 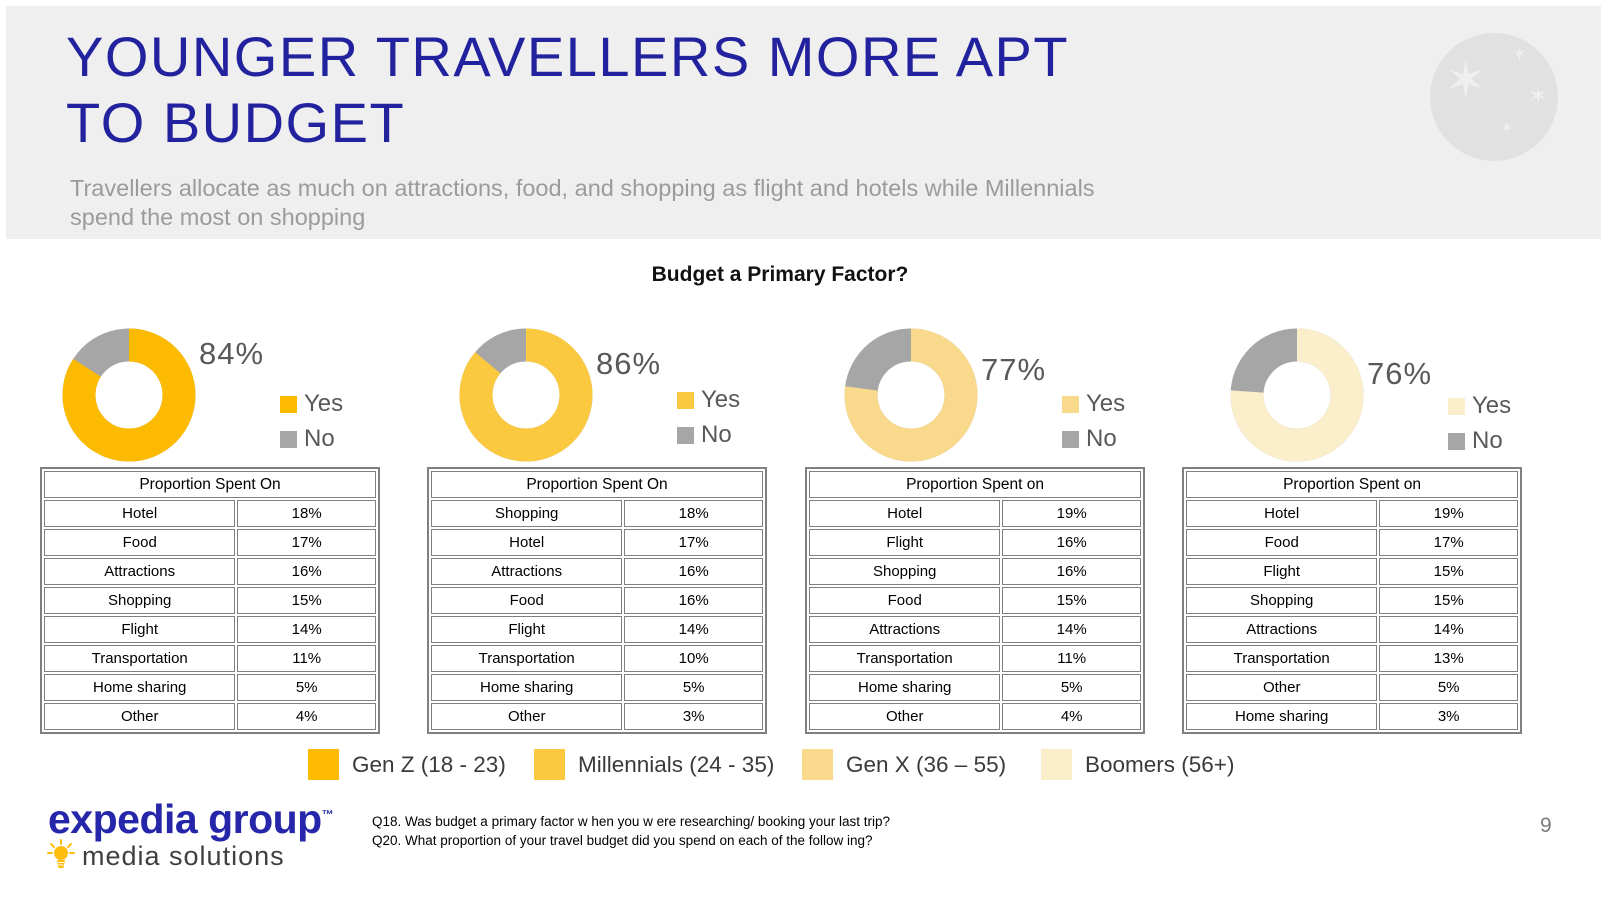 I want to click on page-subtitle-line2: spend the most on shopping, so click(x=218, y=217).